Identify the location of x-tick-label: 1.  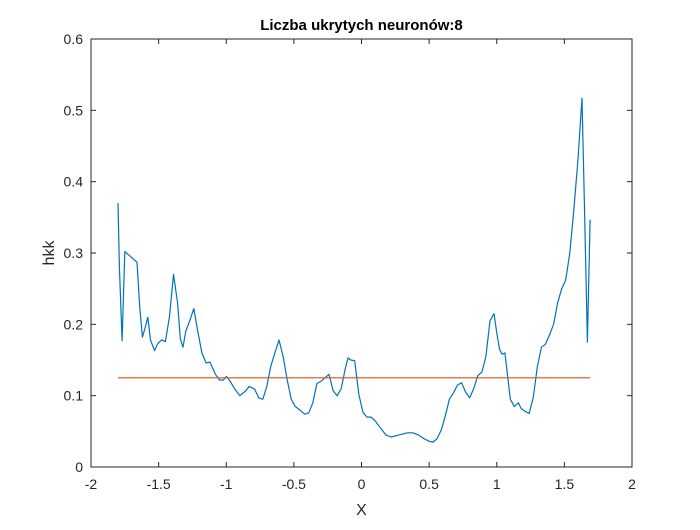
(497, 484).